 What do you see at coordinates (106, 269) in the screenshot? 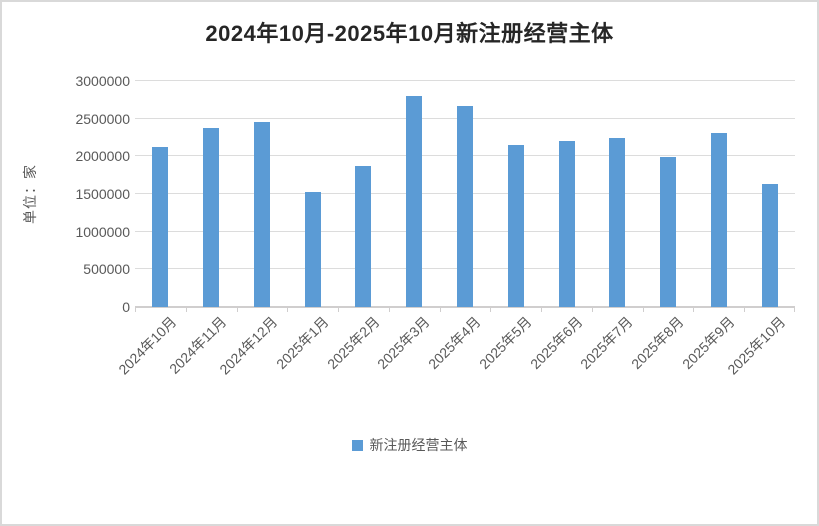
I see `y-tick-label: 500000` at bounding box center [106, 269].